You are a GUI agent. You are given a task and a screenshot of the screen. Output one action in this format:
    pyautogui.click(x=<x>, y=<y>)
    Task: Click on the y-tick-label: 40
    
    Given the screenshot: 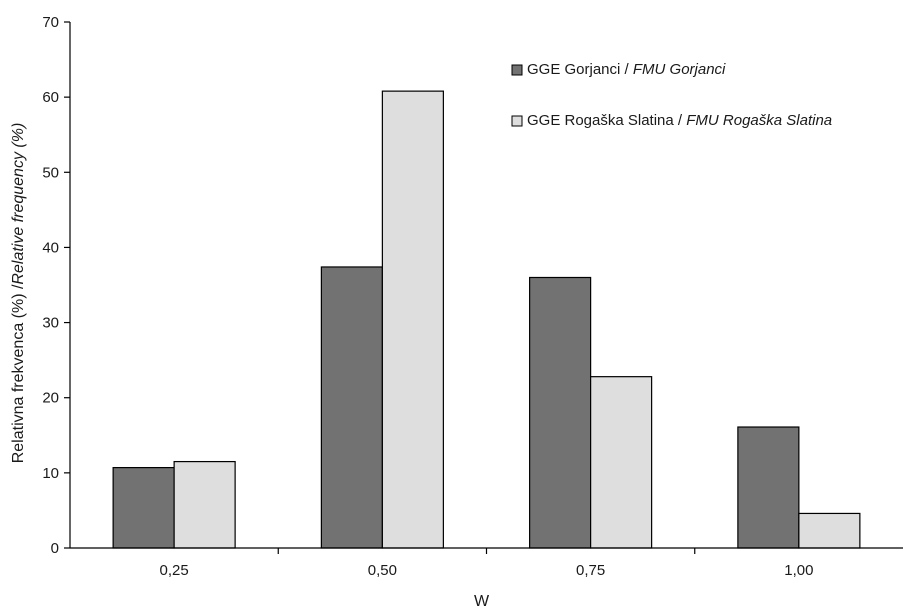 What is the action you would take?
    pyautogui.click(x=50, y=247)
    